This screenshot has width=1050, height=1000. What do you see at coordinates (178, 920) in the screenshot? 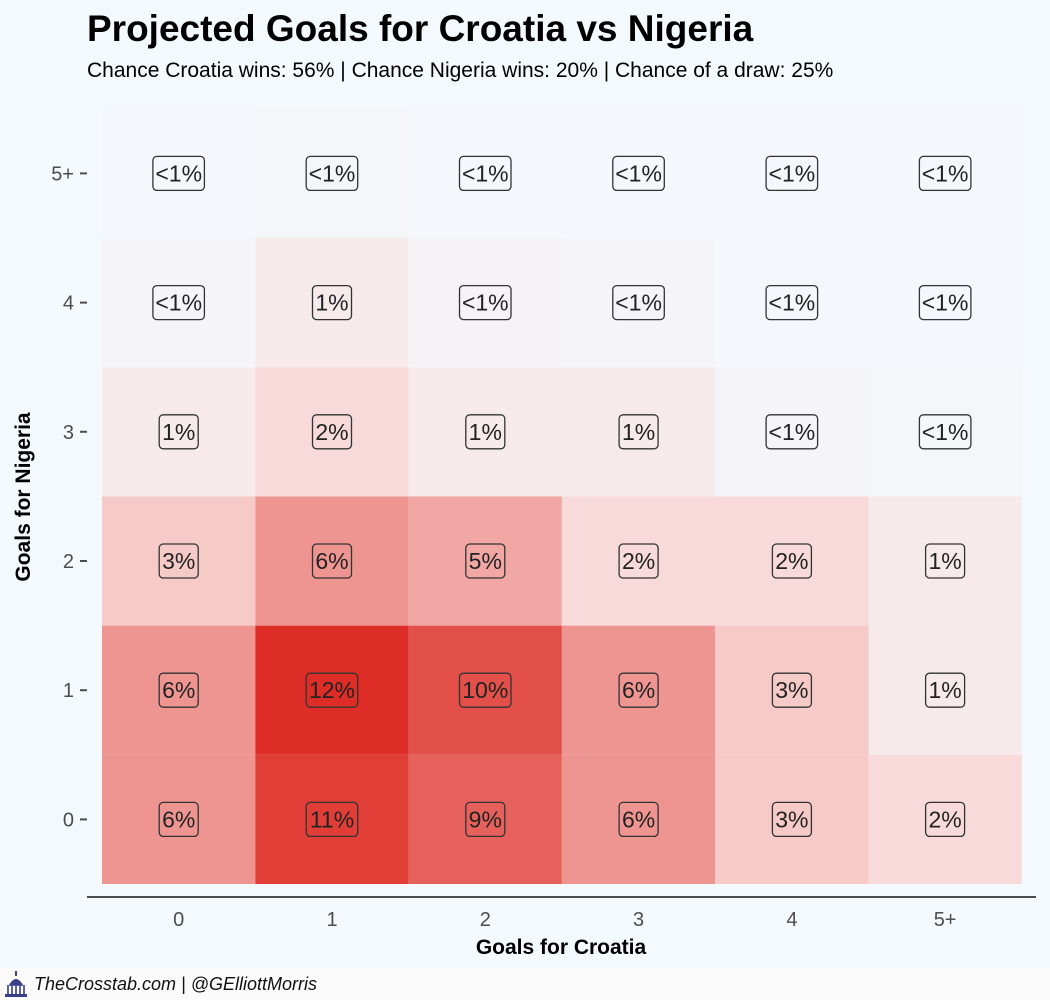
I see `x-tick-label: 0` at bounding box center [178, 920].